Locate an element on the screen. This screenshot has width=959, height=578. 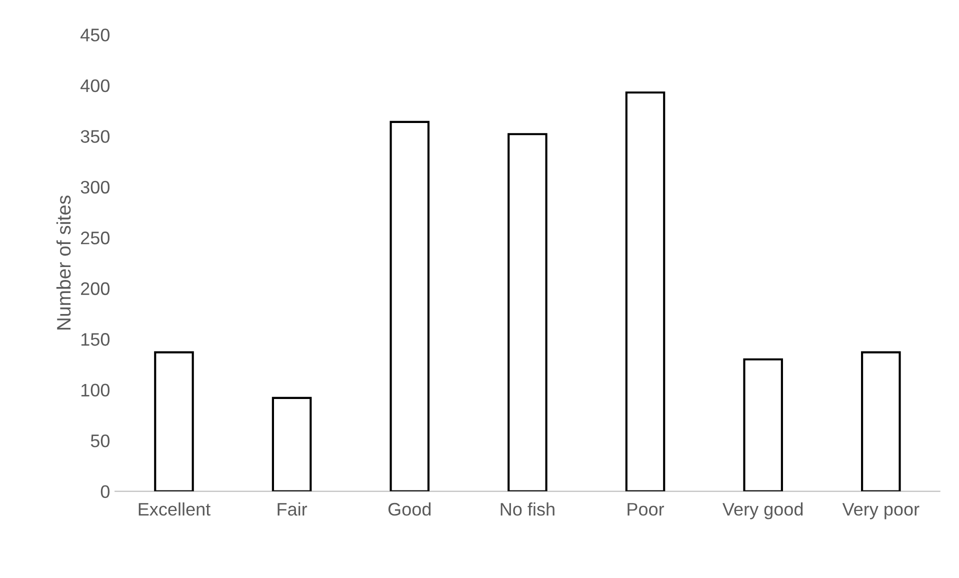
y-tick-label: 250 is located at coordinates (95, 238).